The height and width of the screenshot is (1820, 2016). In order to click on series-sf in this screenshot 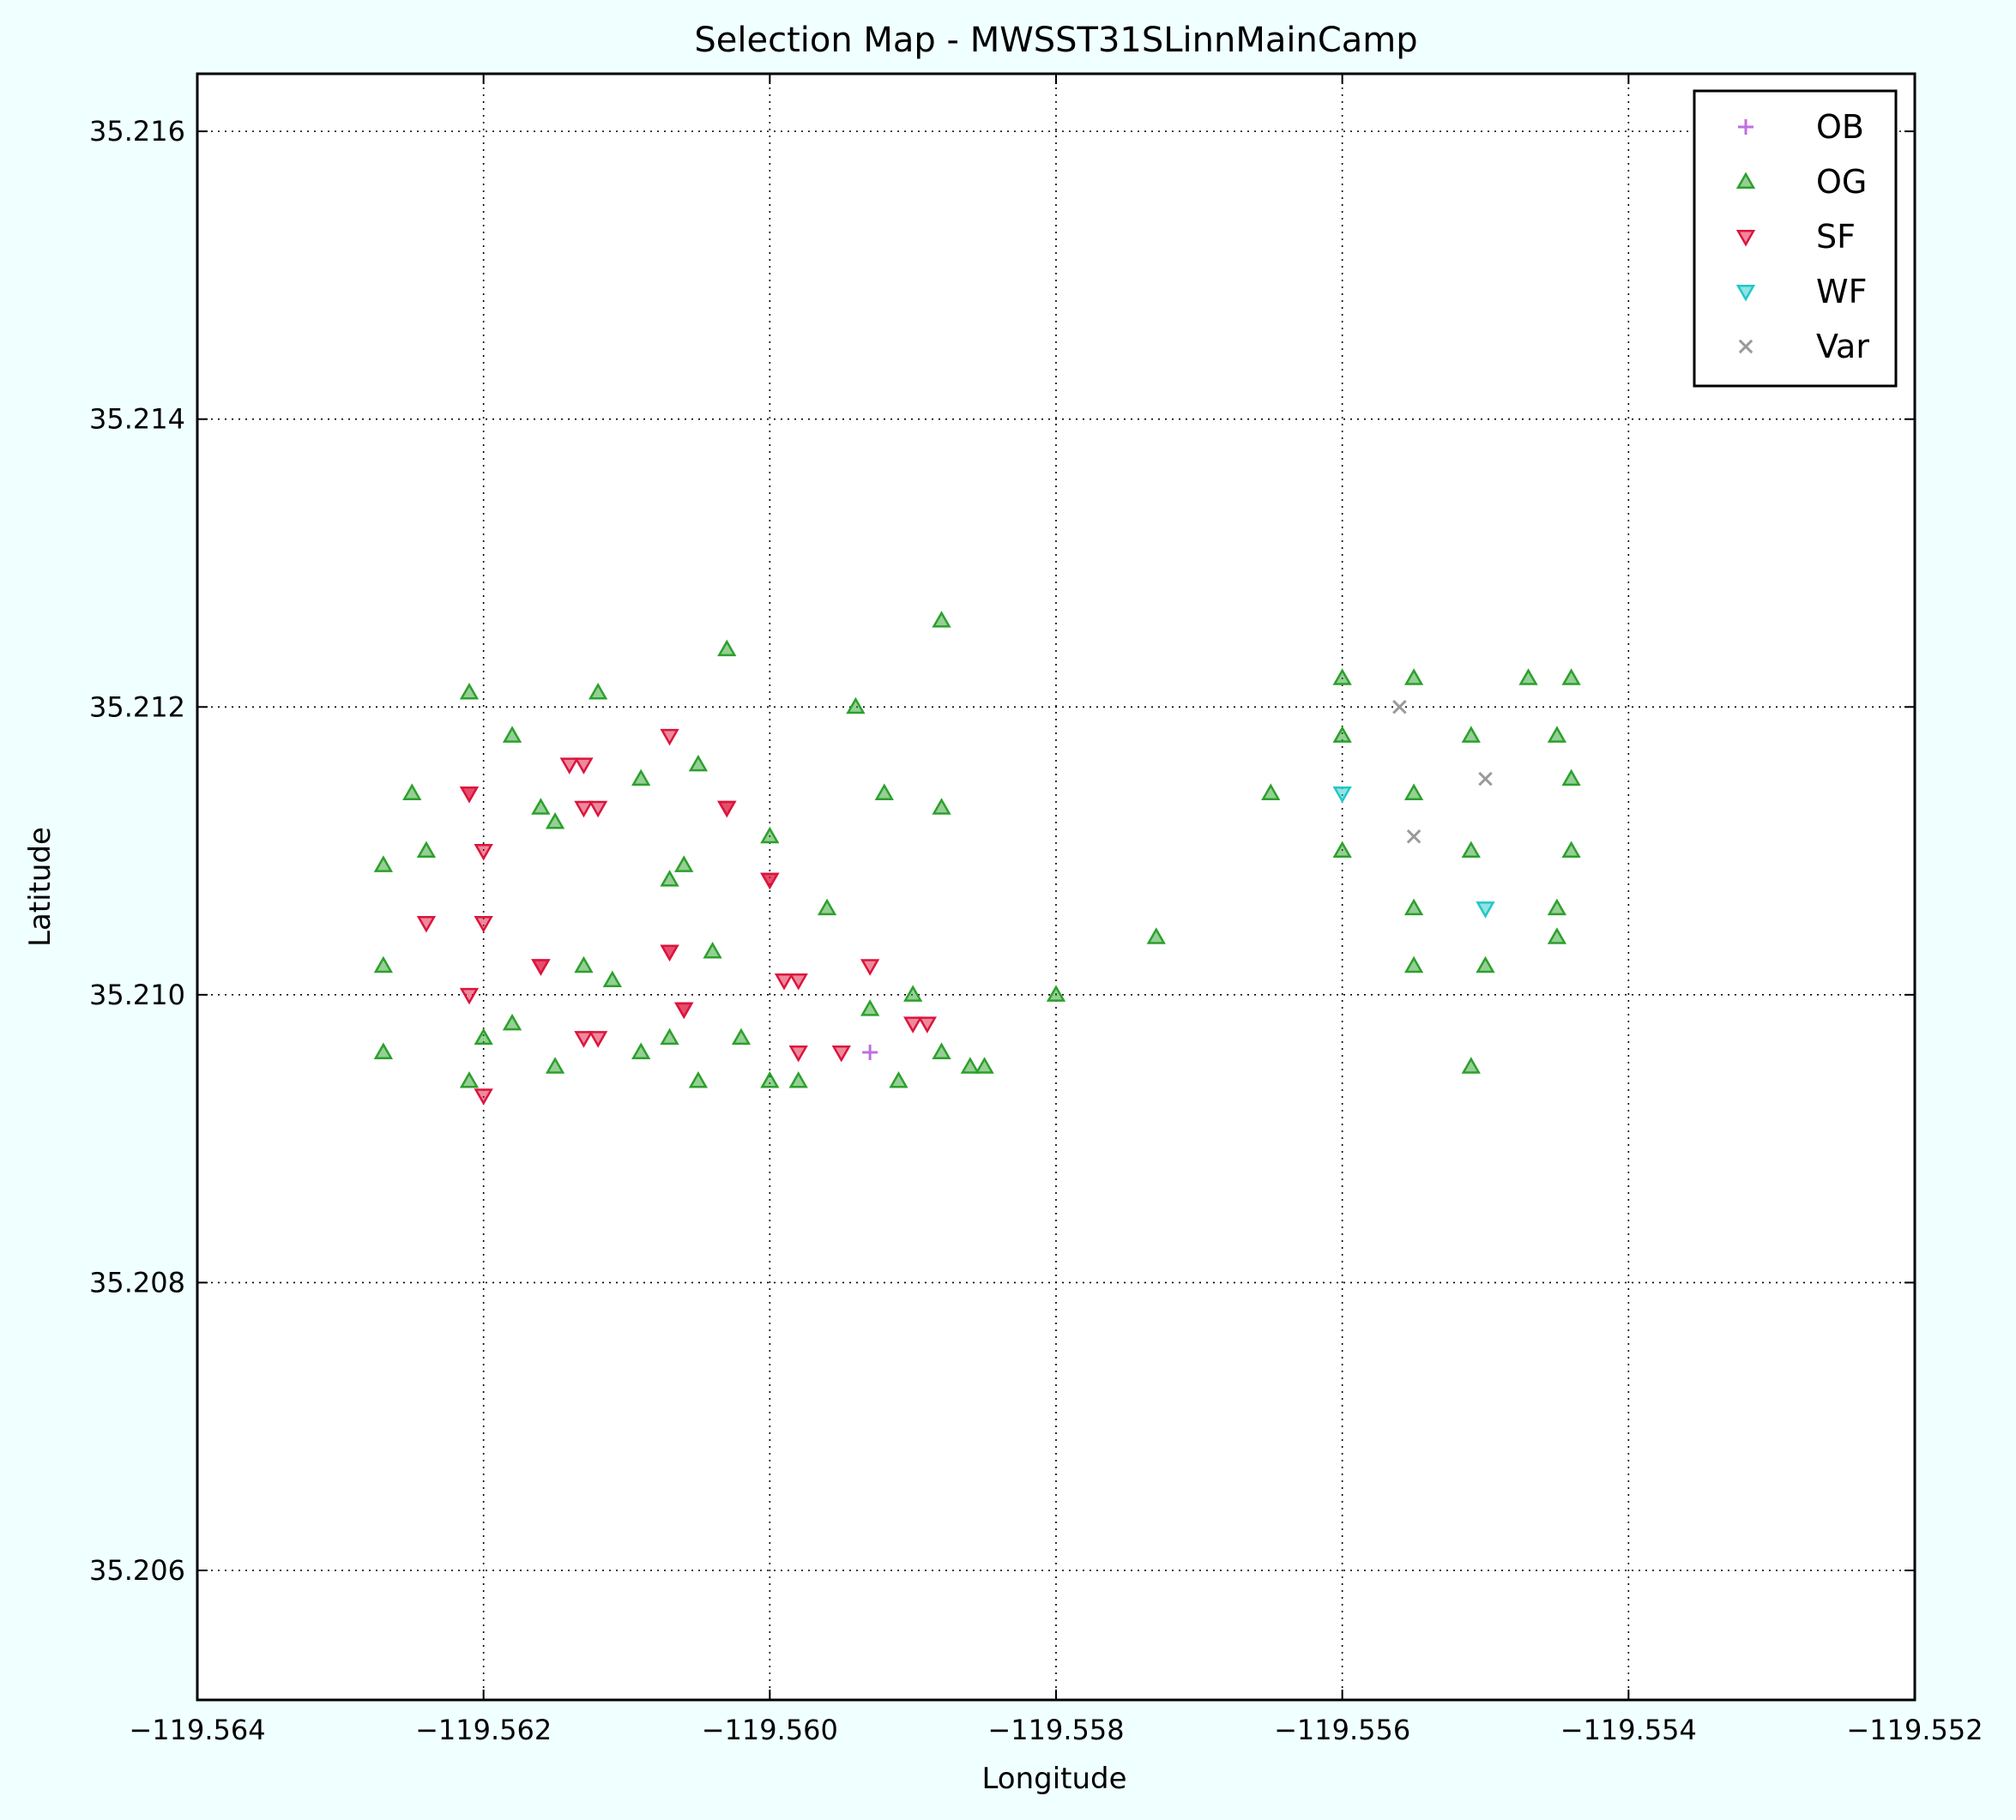, I will do `click(677, 917)`.